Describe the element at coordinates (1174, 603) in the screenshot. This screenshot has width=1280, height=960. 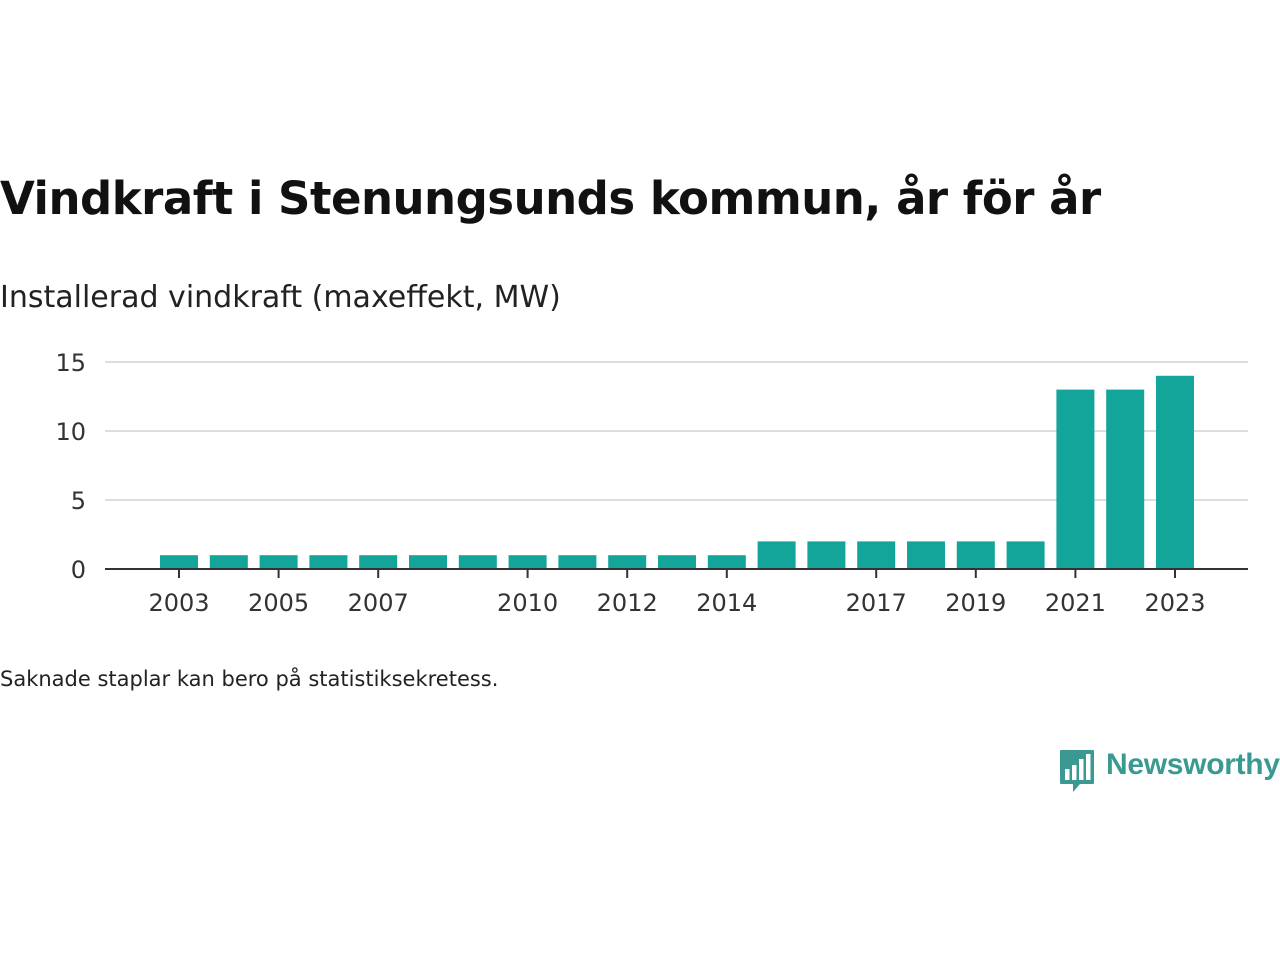
I see `x-tick-label: 2023` at that location.